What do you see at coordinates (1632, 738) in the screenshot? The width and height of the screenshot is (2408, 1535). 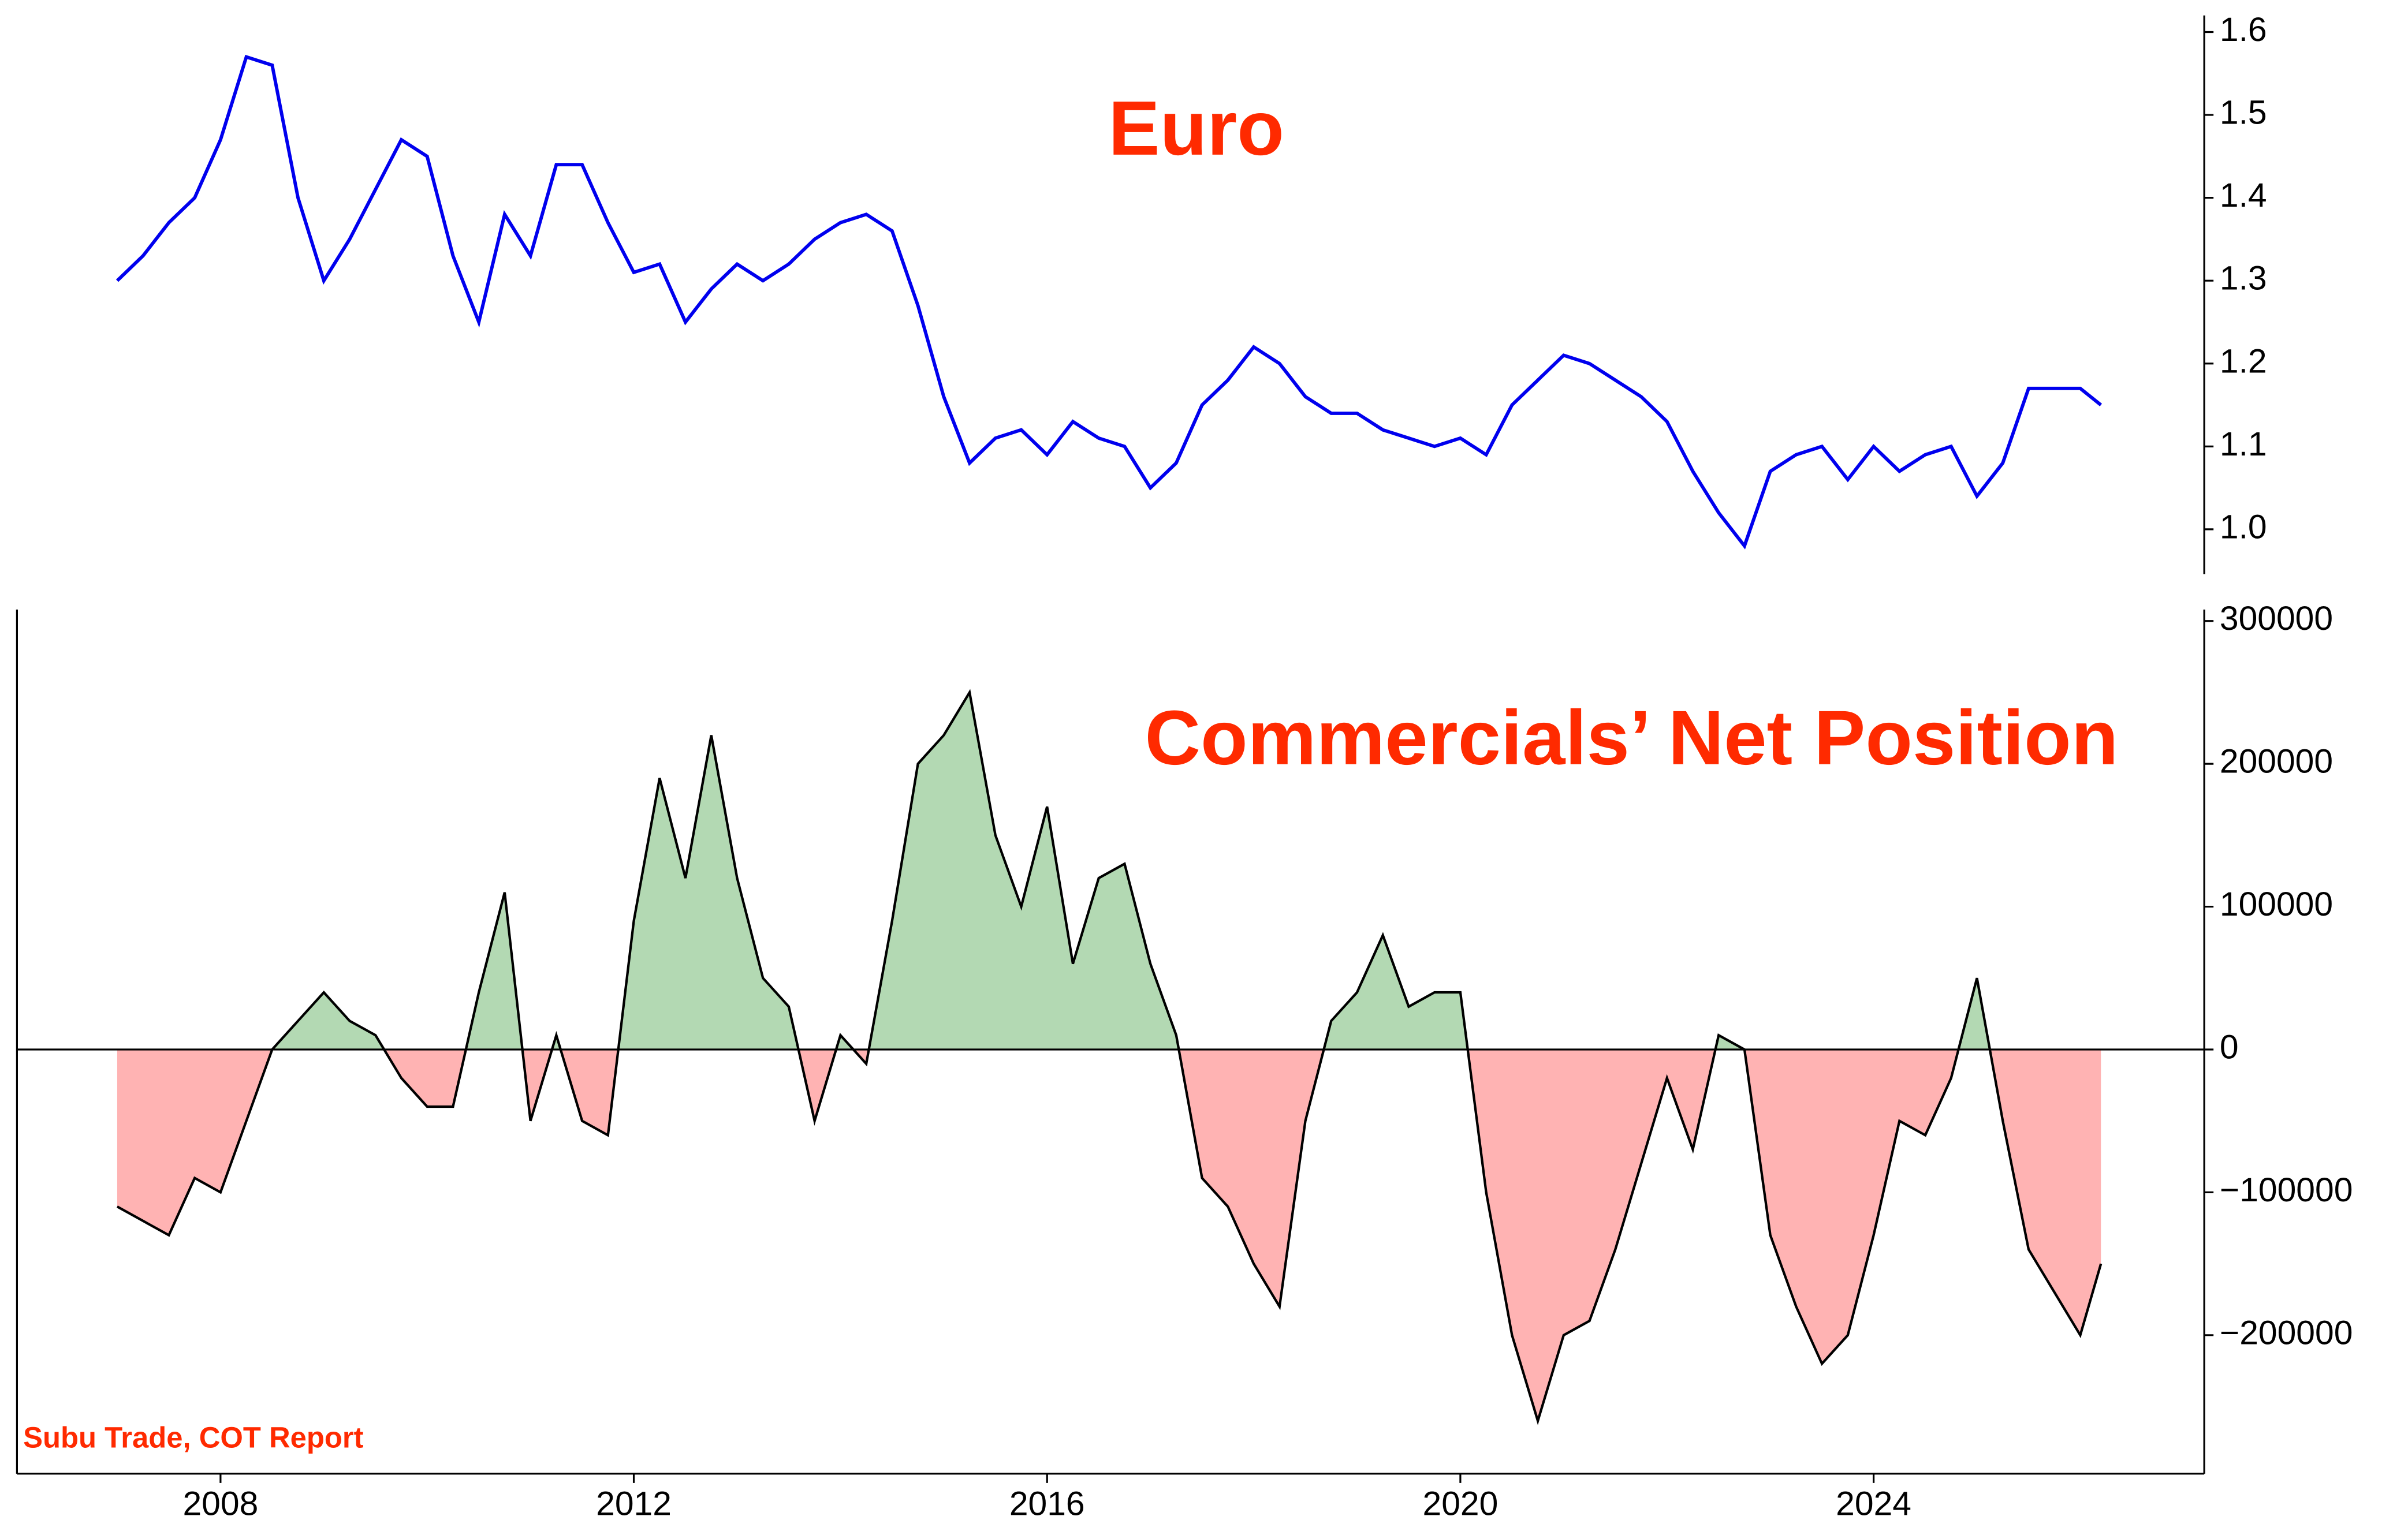 I see `chart-title: Commercials’ Net Position` at bounding box center [1632, 738].